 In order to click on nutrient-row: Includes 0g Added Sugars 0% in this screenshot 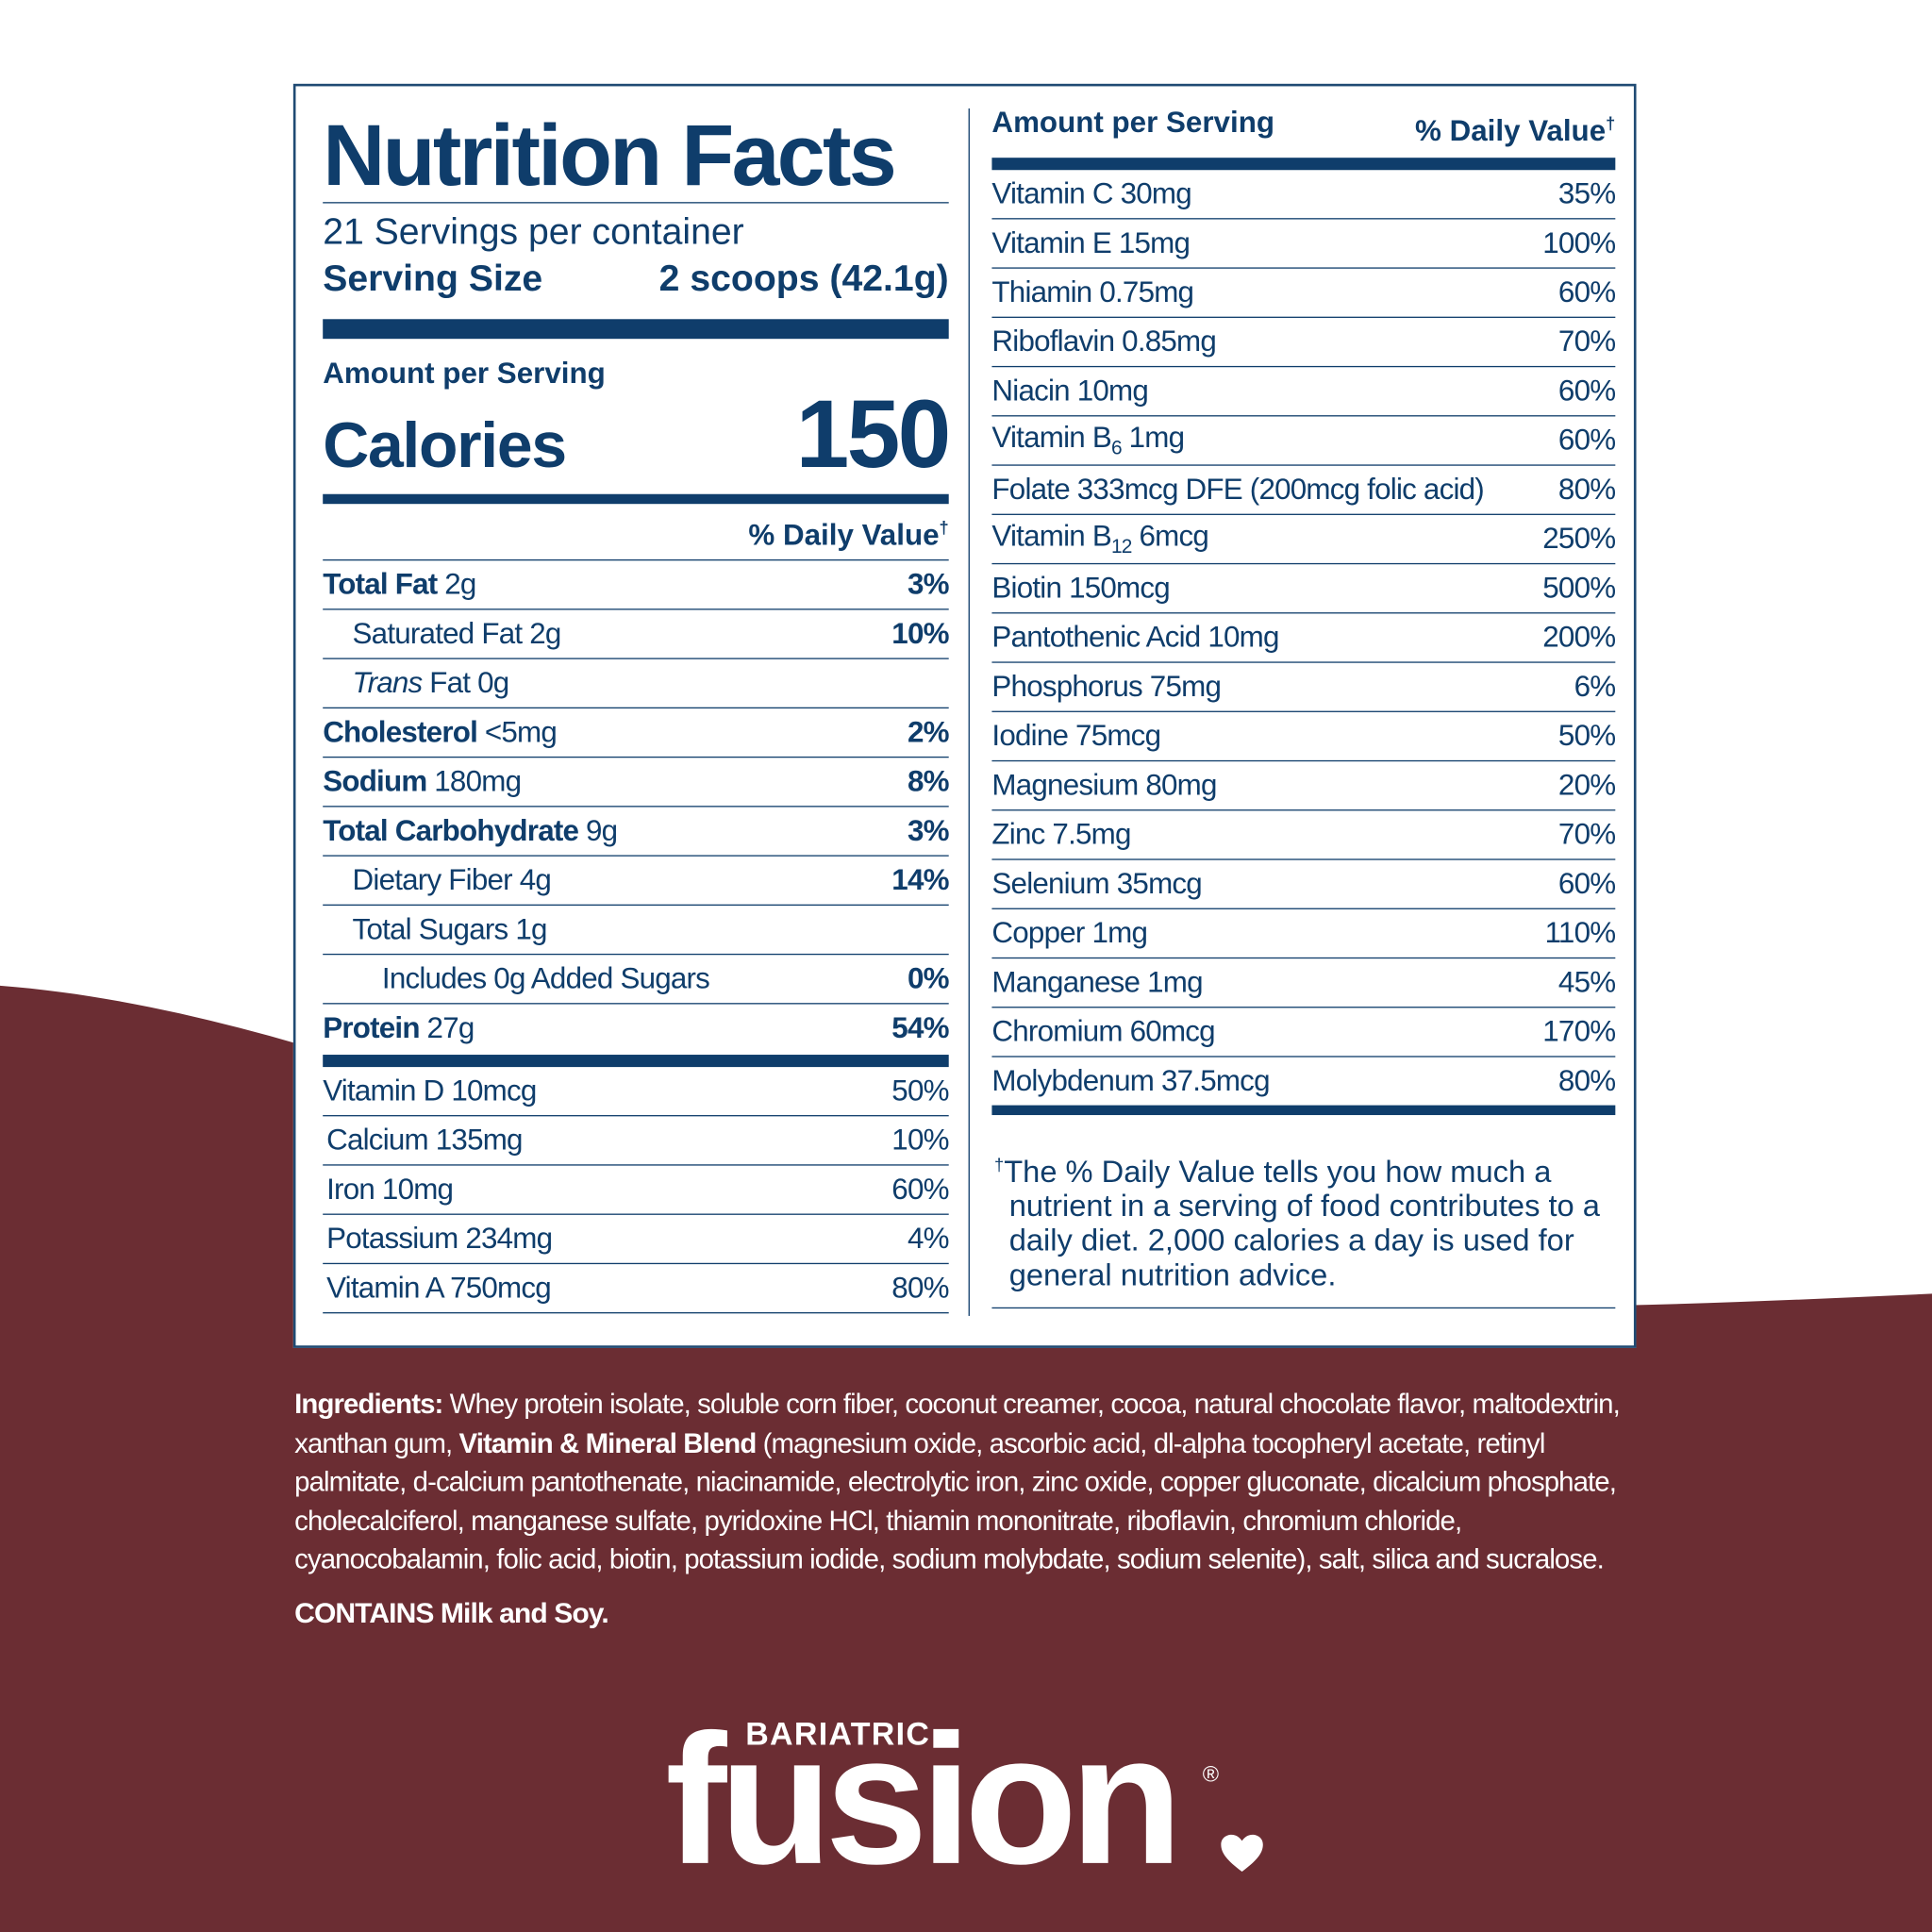, I will do `click(636, 980)`.